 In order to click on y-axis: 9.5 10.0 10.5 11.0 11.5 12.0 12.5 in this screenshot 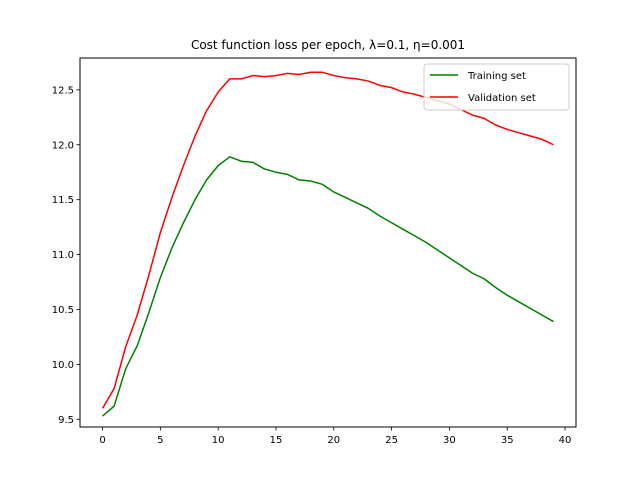, I will do `click(66, 255)`.